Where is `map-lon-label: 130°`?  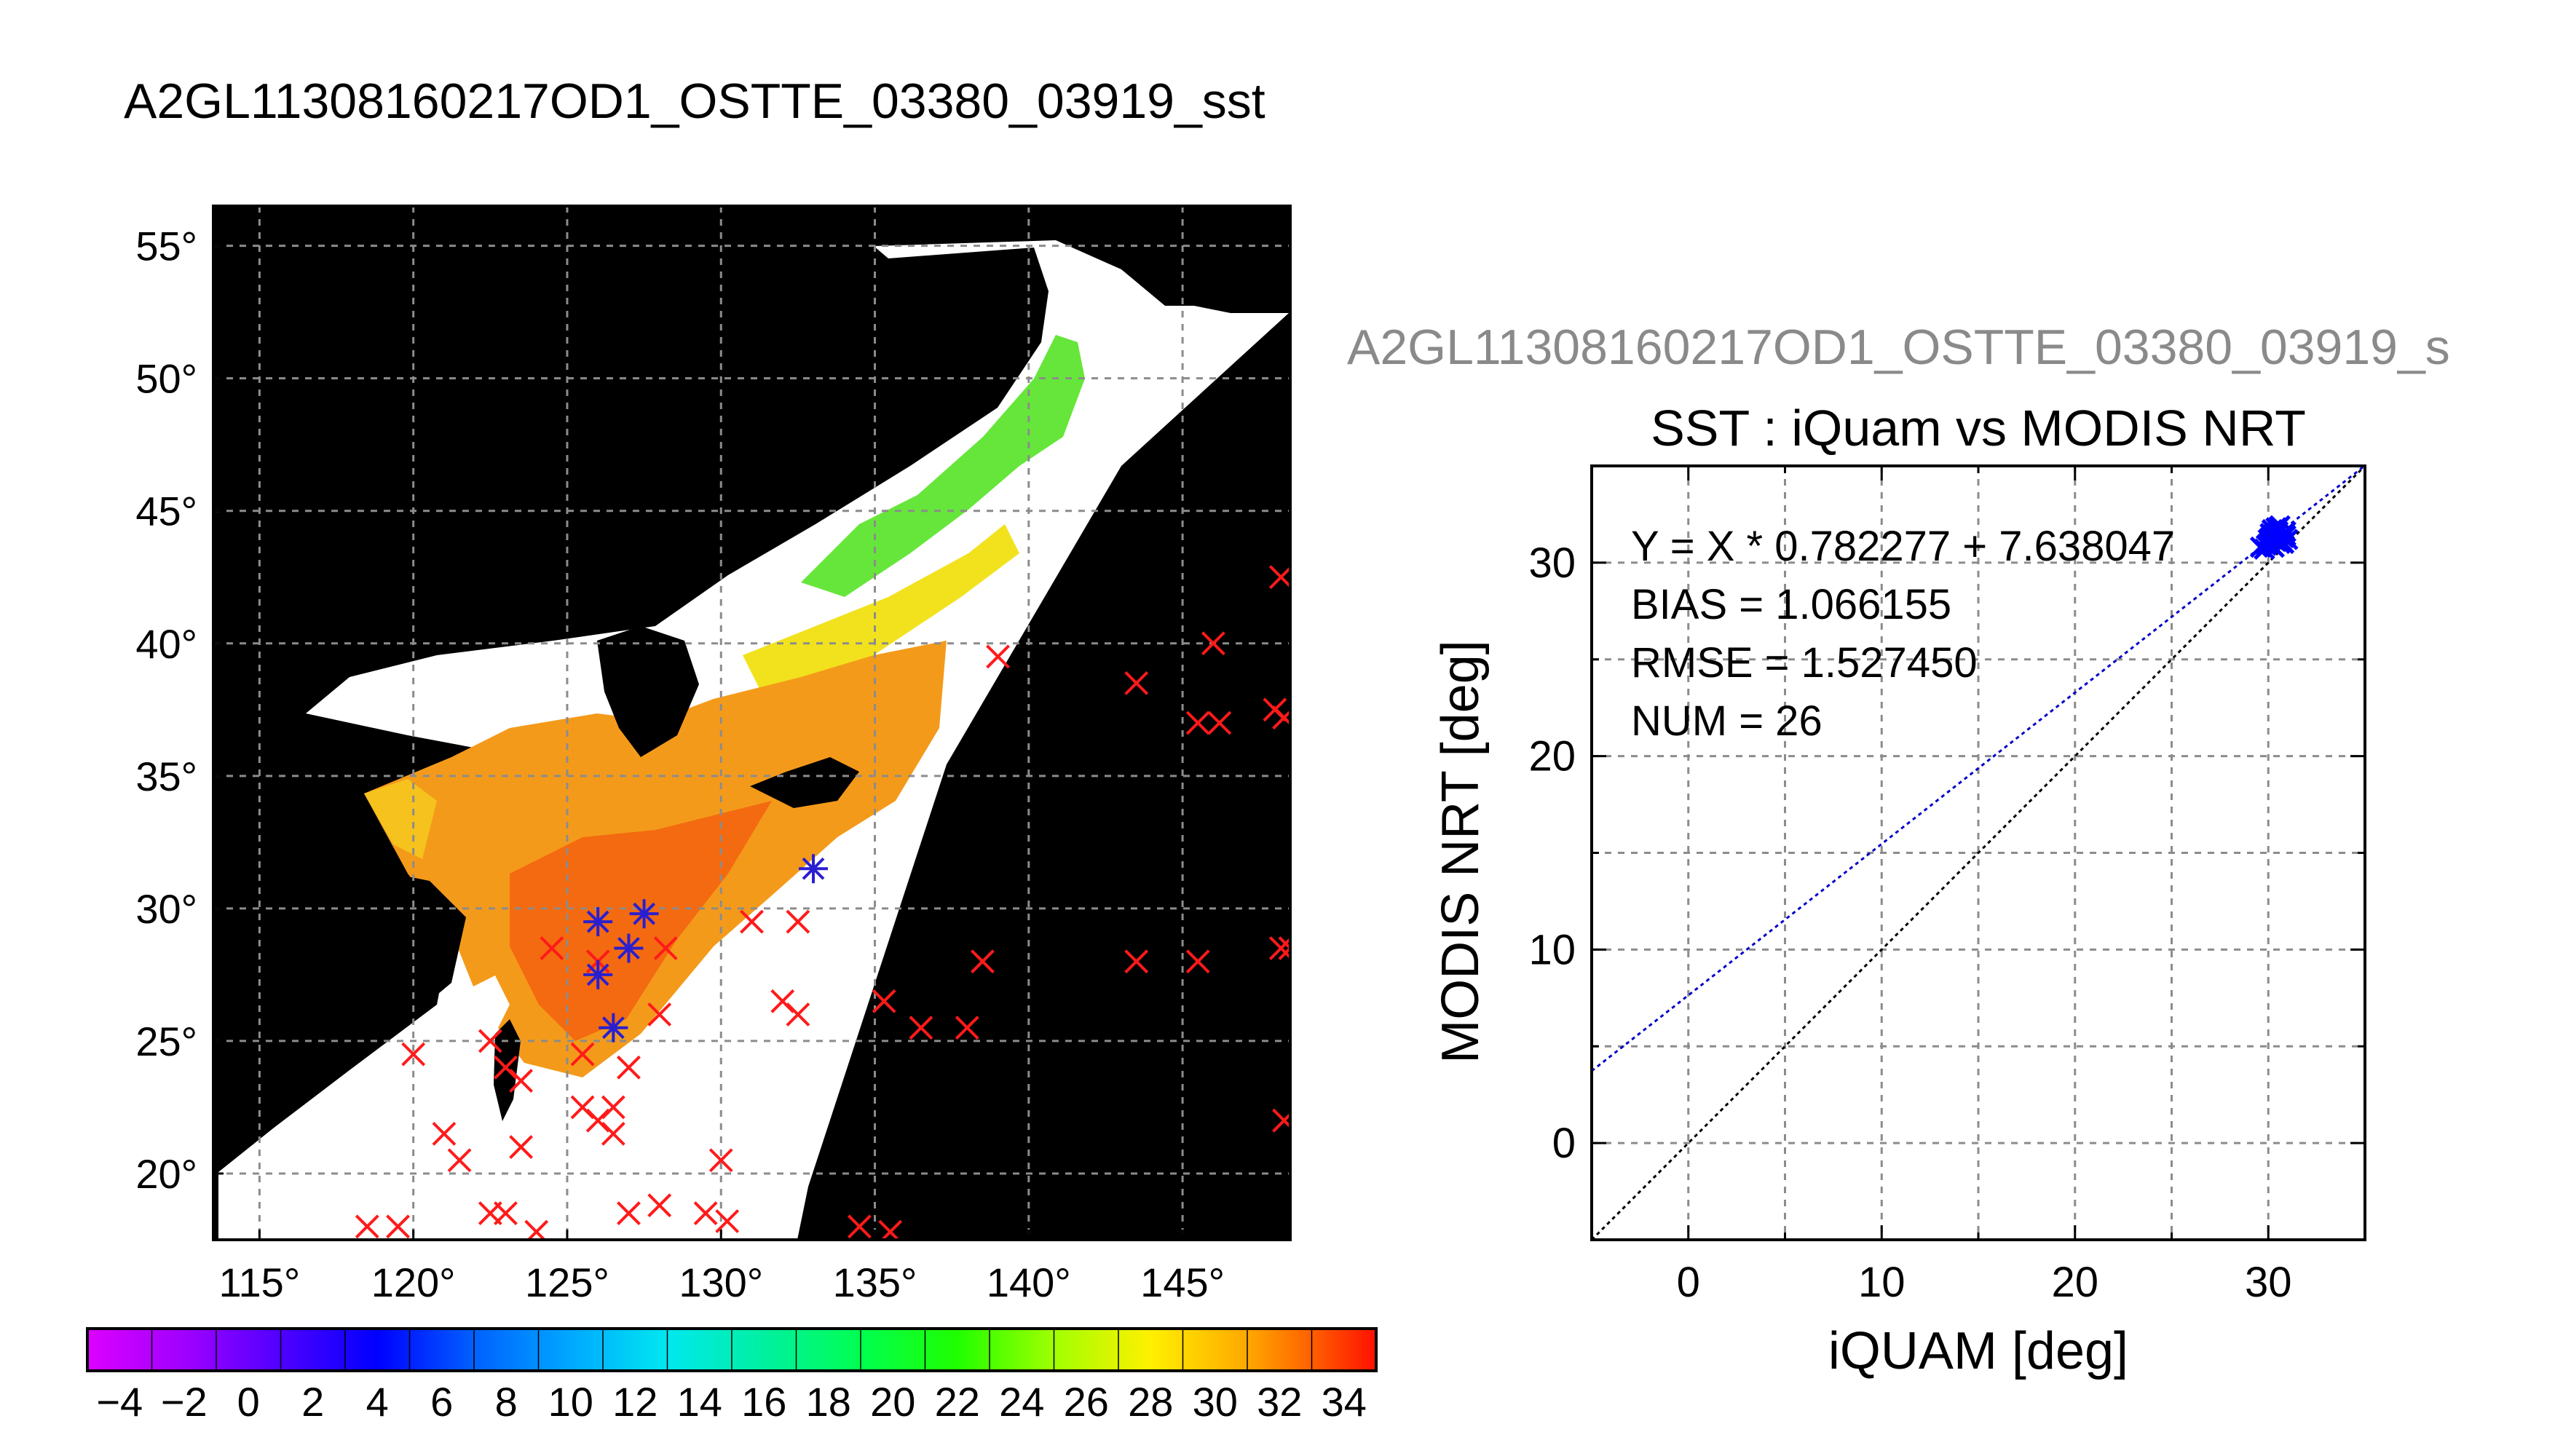 map-lon-label: 130° is located at coordinates (721, 1282).